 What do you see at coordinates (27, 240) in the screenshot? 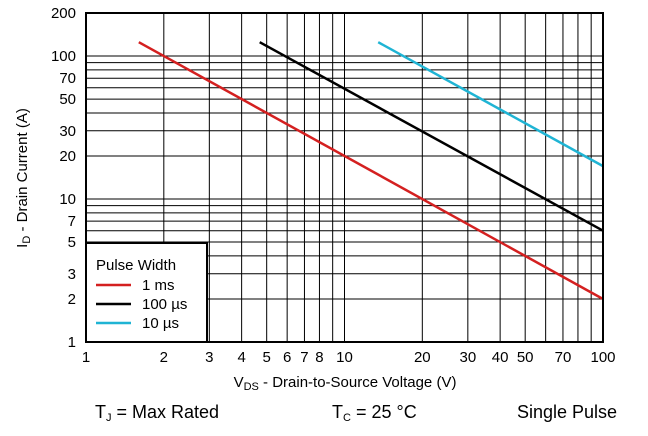
I see `y-axis-title-sub: D` at bounding box center [27, 240].